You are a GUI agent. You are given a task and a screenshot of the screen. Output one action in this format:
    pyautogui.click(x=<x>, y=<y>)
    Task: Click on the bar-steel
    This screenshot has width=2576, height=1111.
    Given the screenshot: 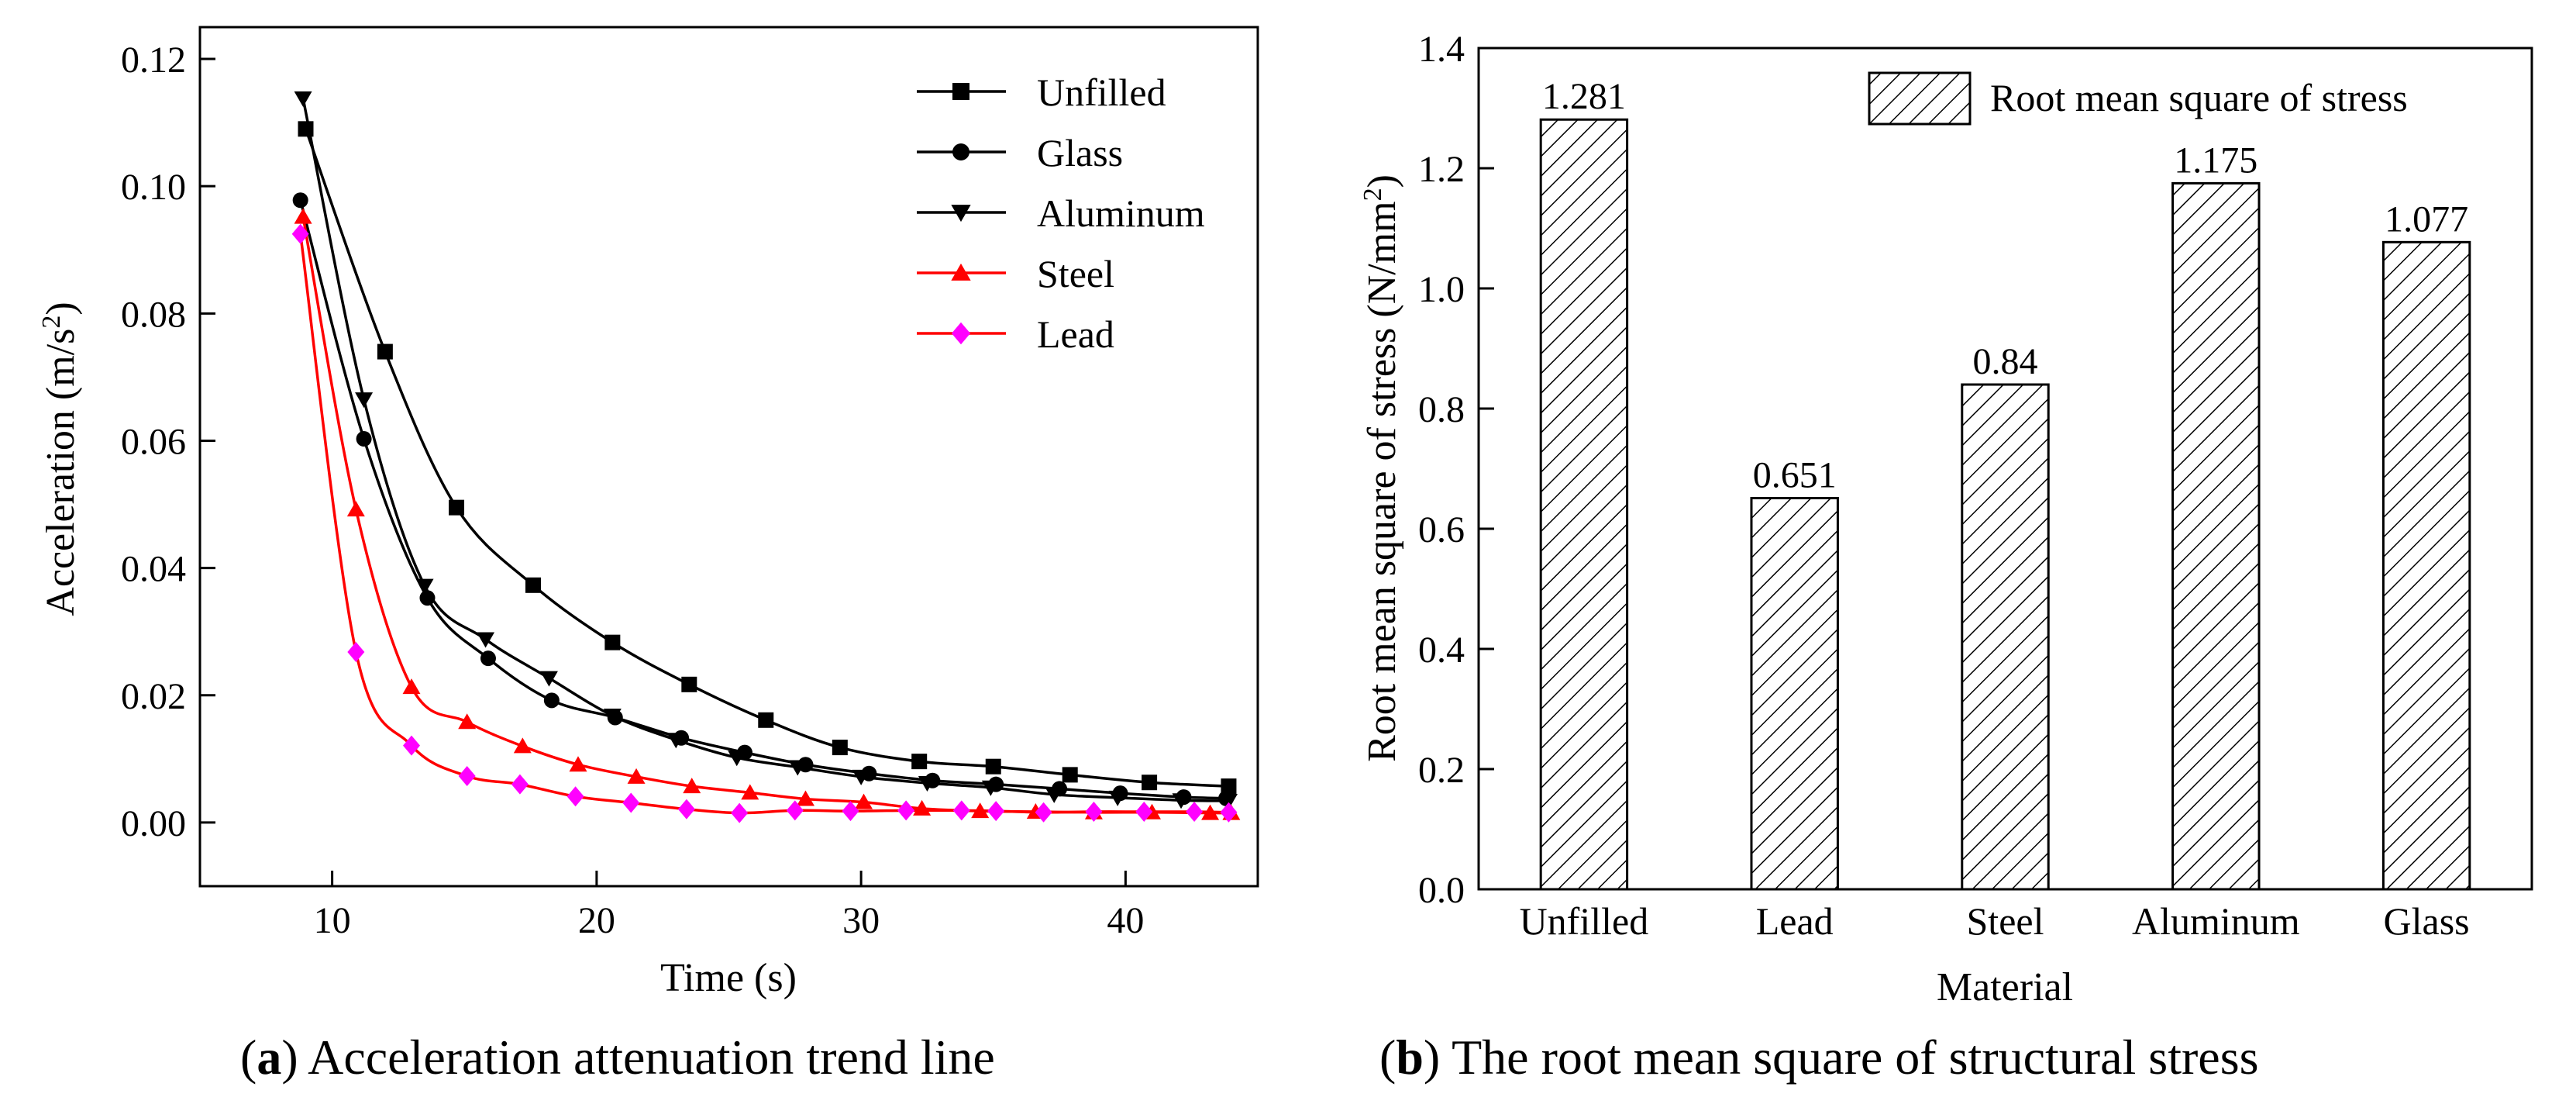 What is the action you would take?
    pyautogui.click(x=2005, y=637)
    